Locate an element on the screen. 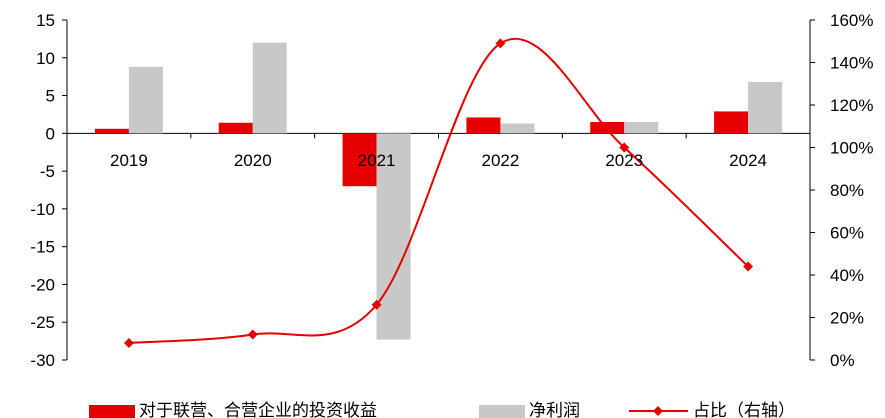 The height and width of the screenshot is (418, 885). bar-net-profit-2019 is located at coordinates (145, 100).